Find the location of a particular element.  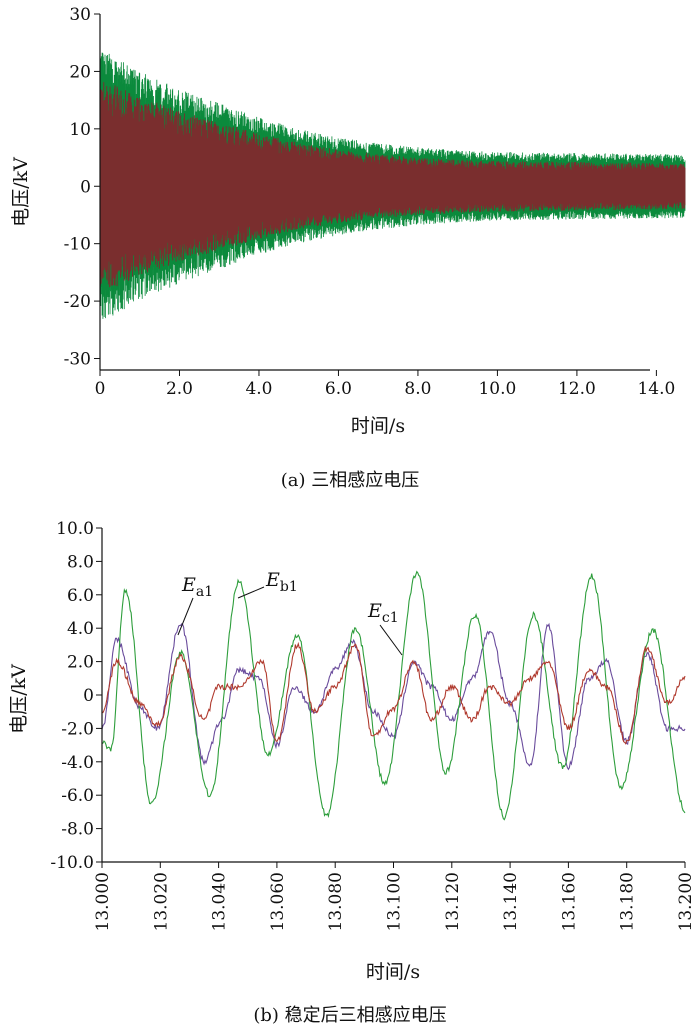

y-tick-label: 8.0 is located at coordinates (80, 562).